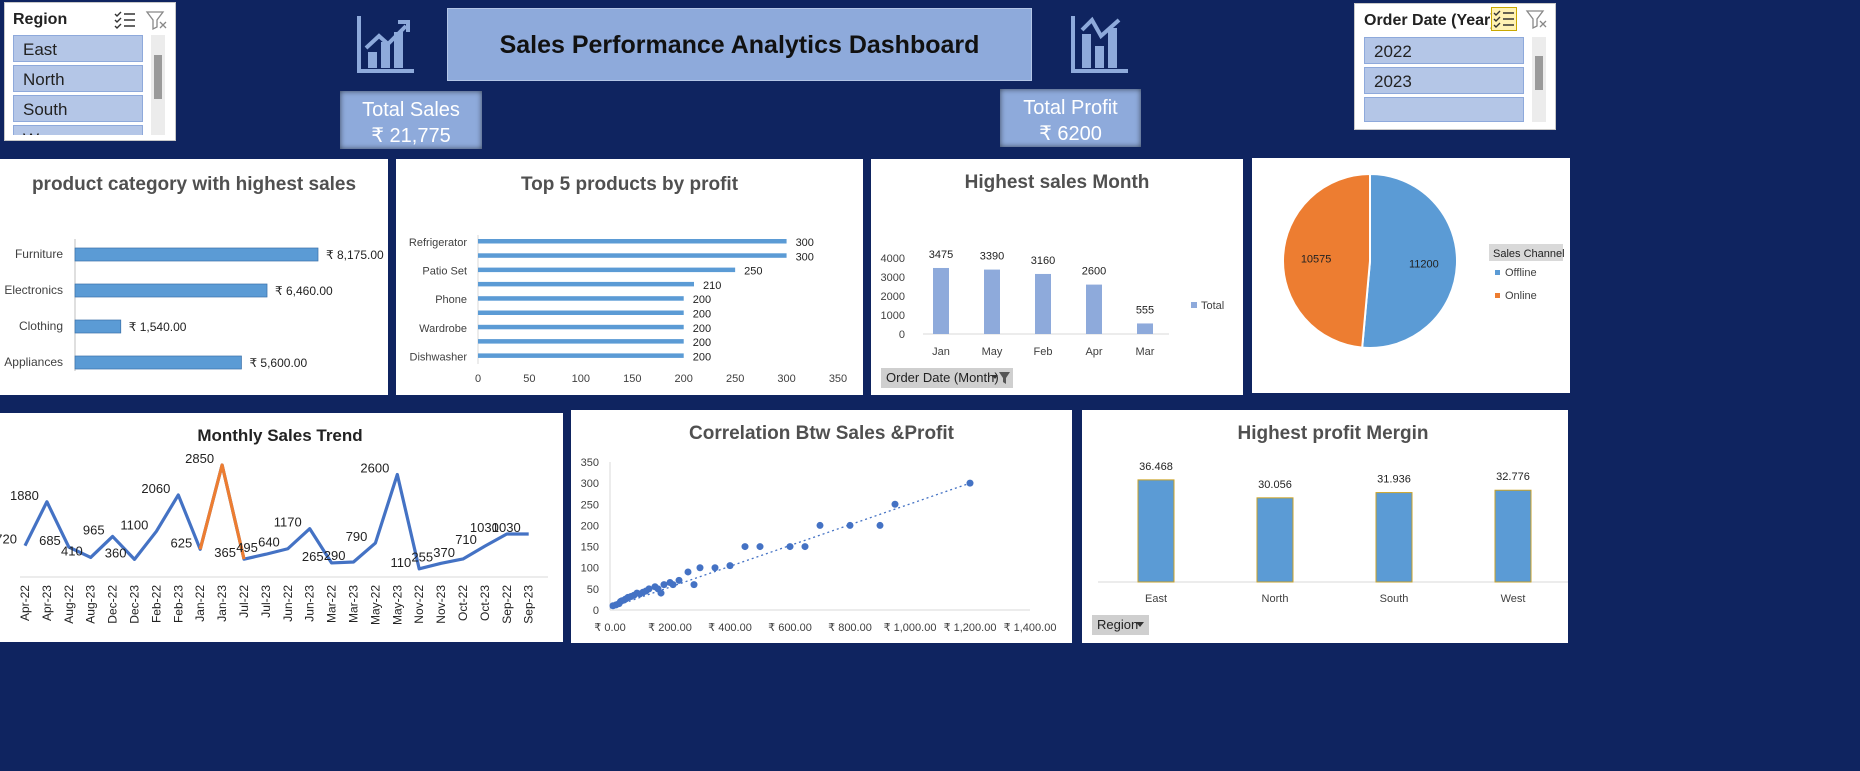  I want to click on trend-data-label: 360, so click(116, 552).